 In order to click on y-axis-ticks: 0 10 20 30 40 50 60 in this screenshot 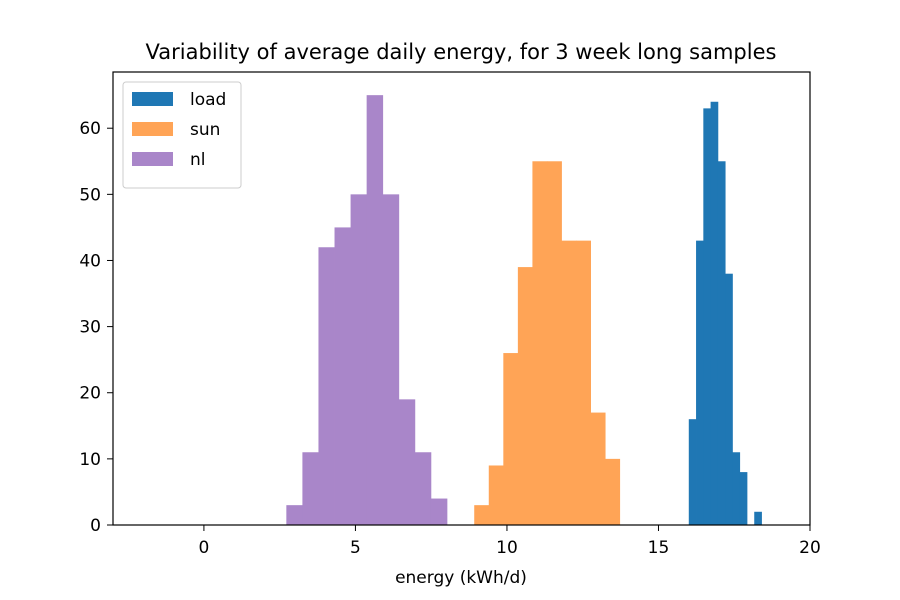, I will do `click(96, 327)`.